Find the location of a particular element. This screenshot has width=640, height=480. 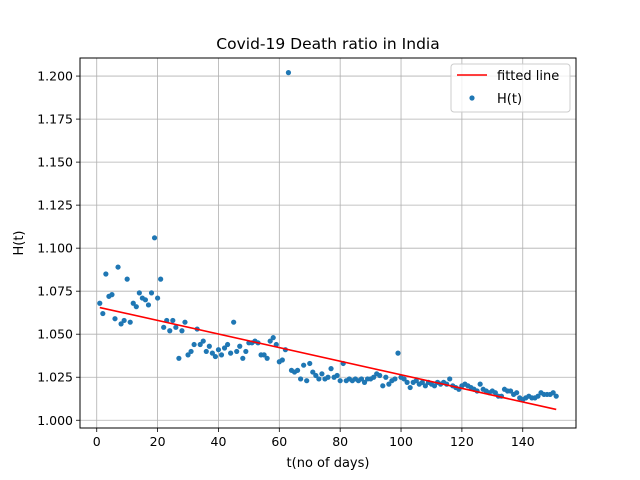

x-tick-label: 140 is located at coordinates (523, 441).